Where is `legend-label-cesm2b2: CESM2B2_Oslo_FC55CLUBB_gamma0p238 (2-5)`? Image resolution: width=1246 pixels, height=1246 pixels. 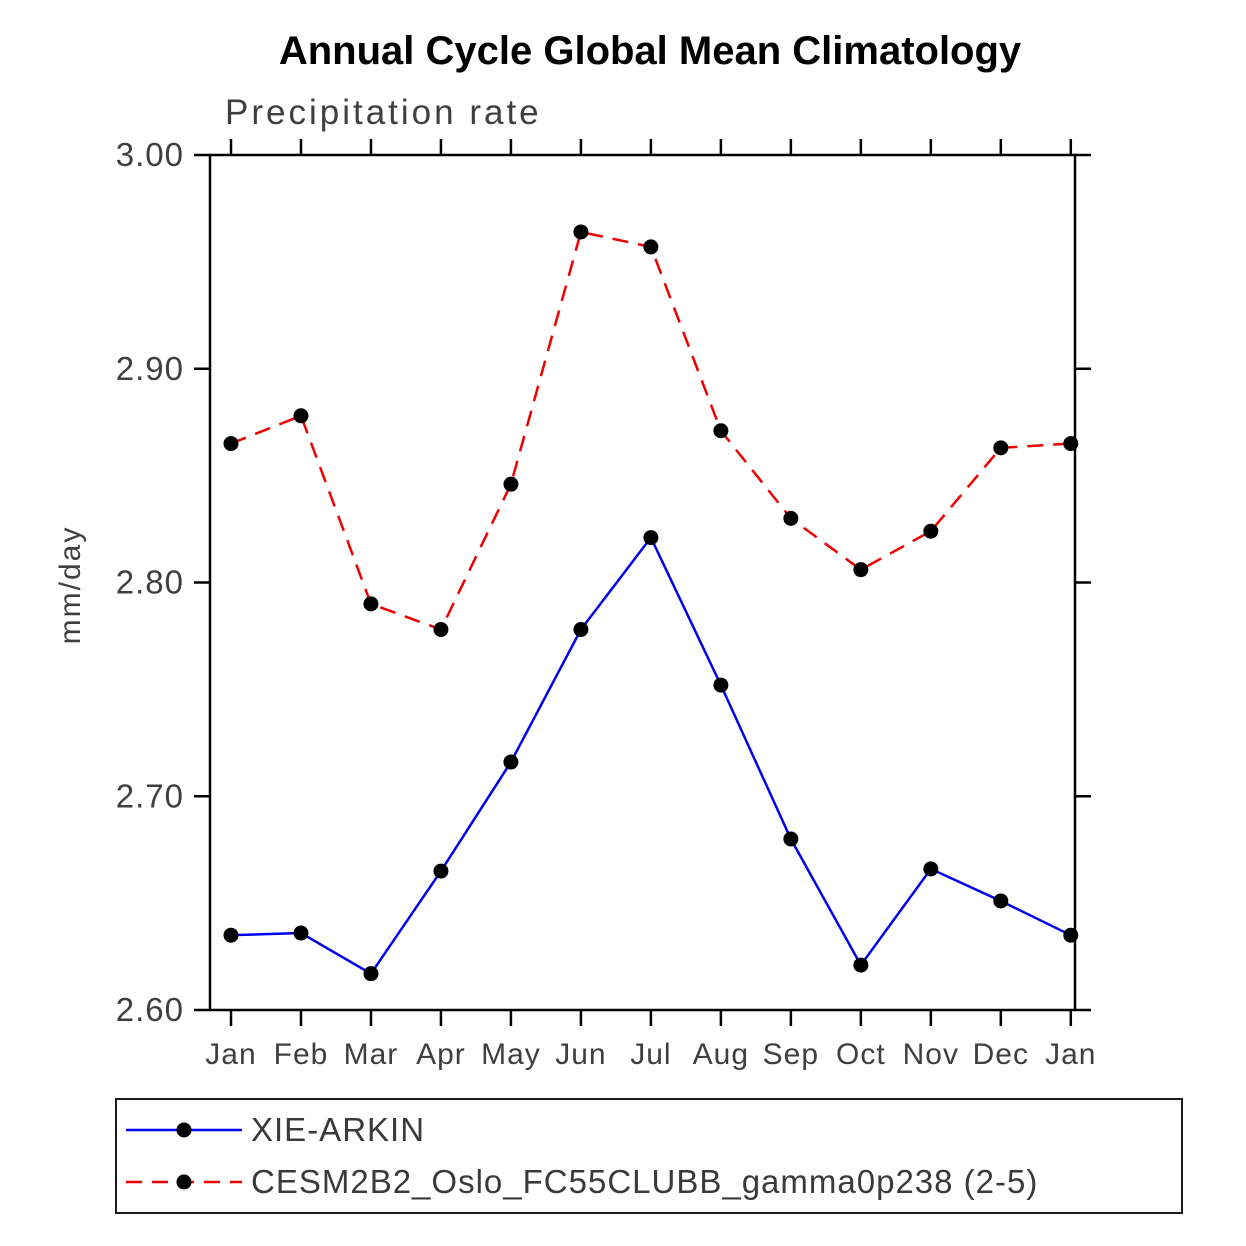 legend-label-cesm2b2: CESM2B2_Oslo_FC55CLUBB_gamma0p238 (2-5) is located at coordinates (645, 1181).